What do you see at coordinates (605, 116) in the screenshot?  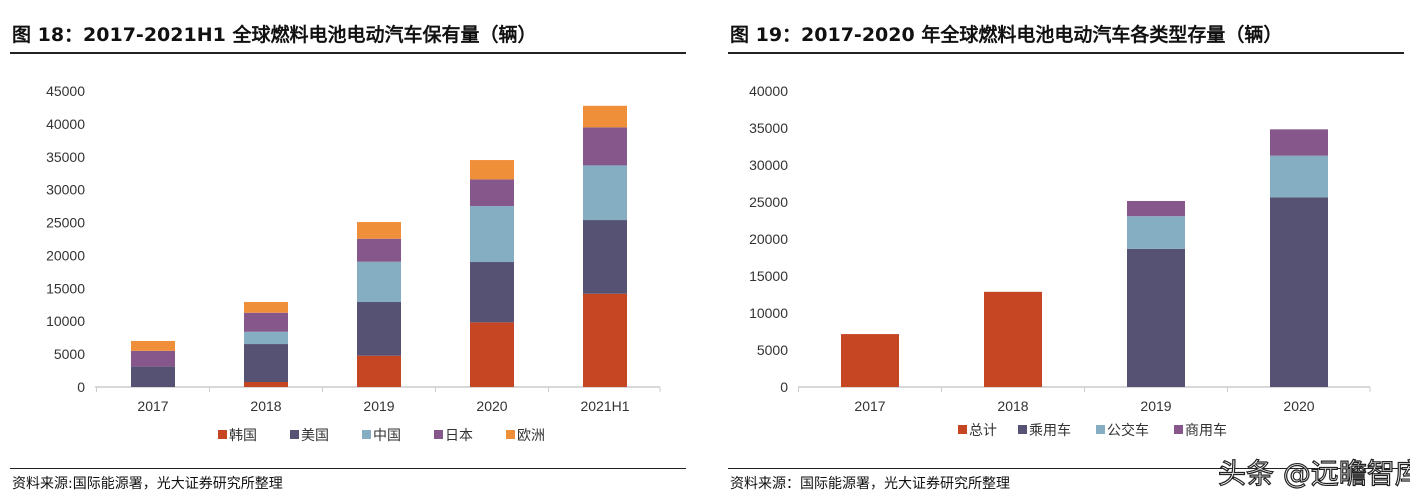 I see `bar-segment-欧洲-2021H1` at bounding box center [605, 116].